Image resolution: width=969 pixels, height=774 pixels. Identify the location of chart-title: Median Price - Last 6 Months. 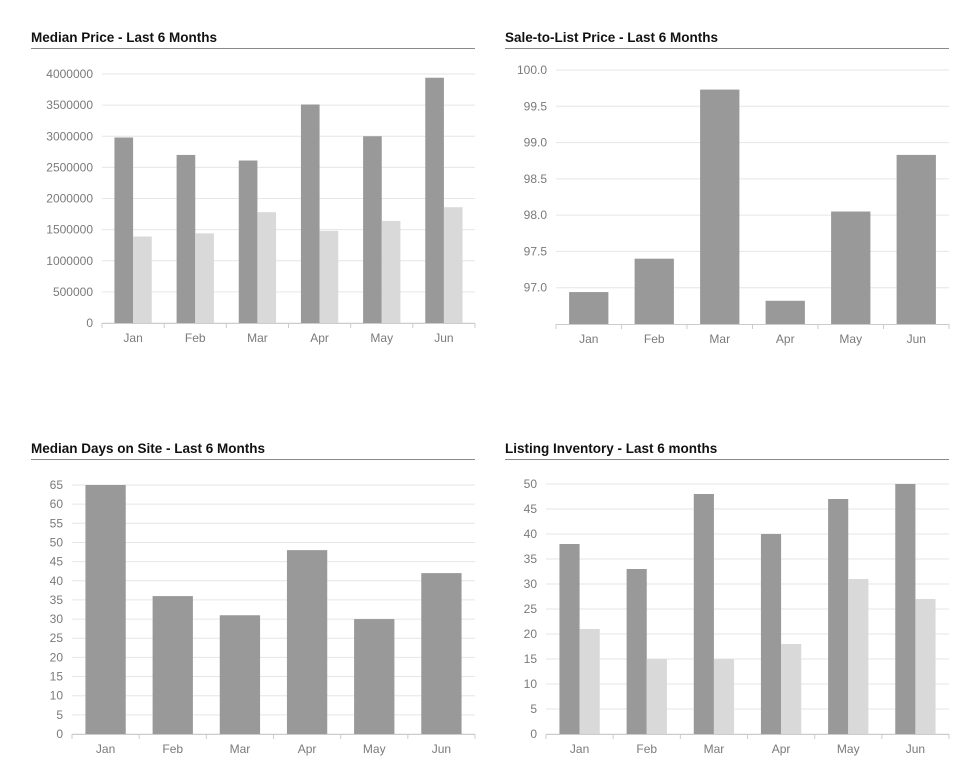
(124, 37).